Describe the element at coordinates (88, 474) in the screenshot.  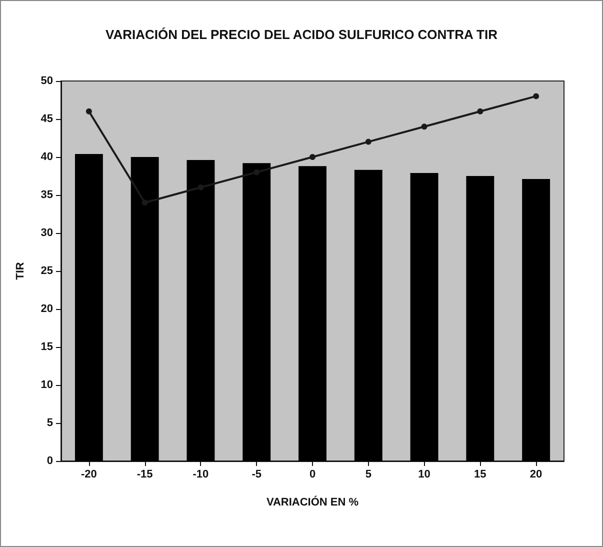
I see `x-tick-label: -20` at that location.